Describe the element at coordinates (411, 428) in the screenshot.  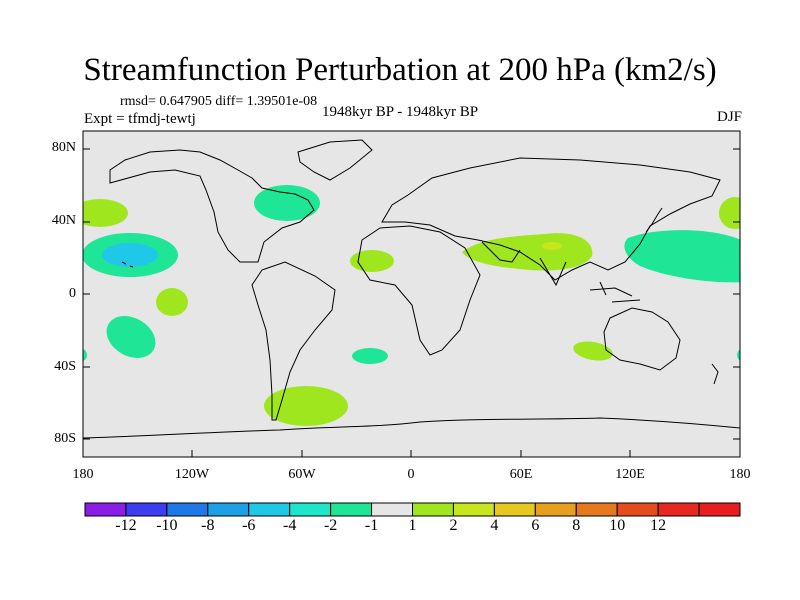
I see `antarctica-coast` at that location.